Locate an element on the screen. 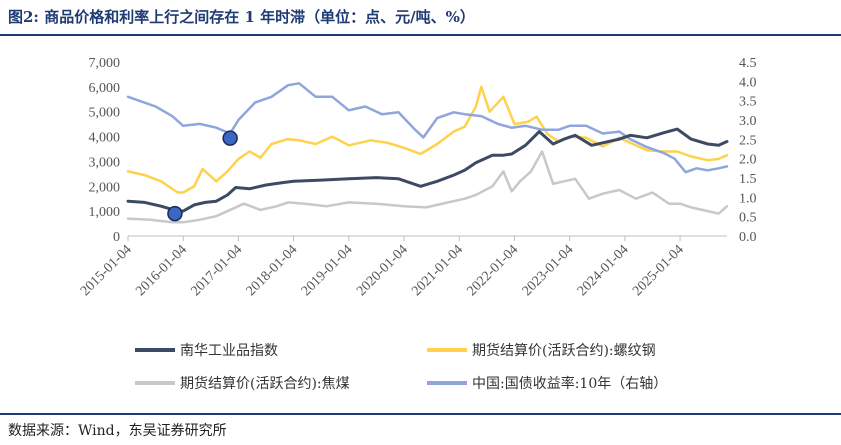 This screenshot has height=445, width=841. chart-title: 图2: 商品价格和利率上行之间存在 1 年时滞（单位：点、元/吨、%） is located at coordinates (241, 16).